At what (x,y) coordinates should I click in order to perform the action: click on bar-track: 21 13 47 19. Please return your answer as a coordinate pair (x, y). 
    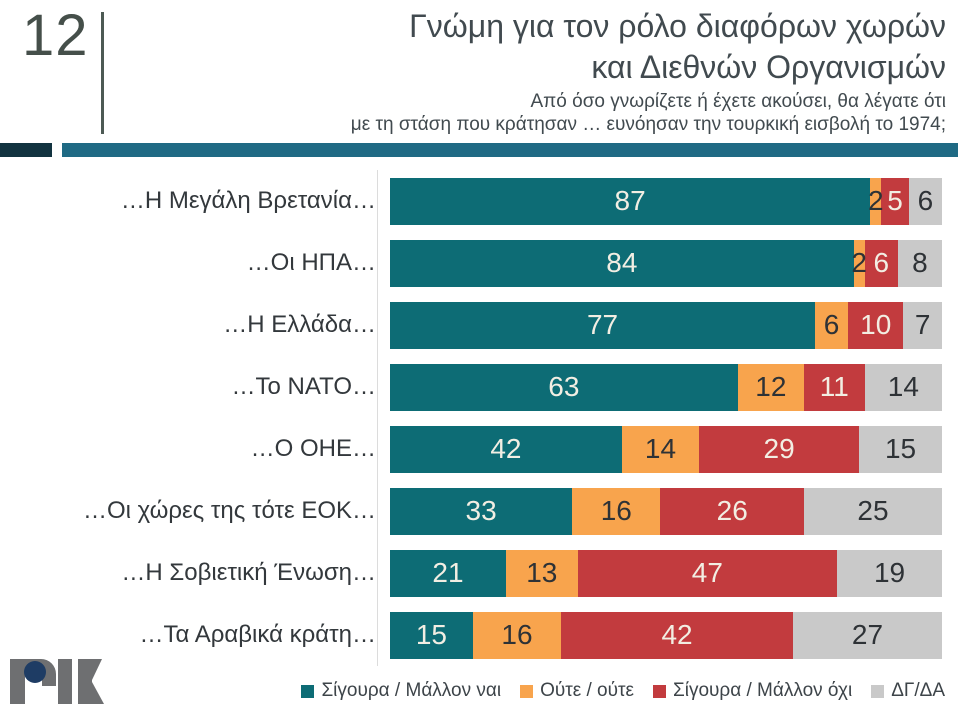
    Looking at the image, I should click on (666, 573).